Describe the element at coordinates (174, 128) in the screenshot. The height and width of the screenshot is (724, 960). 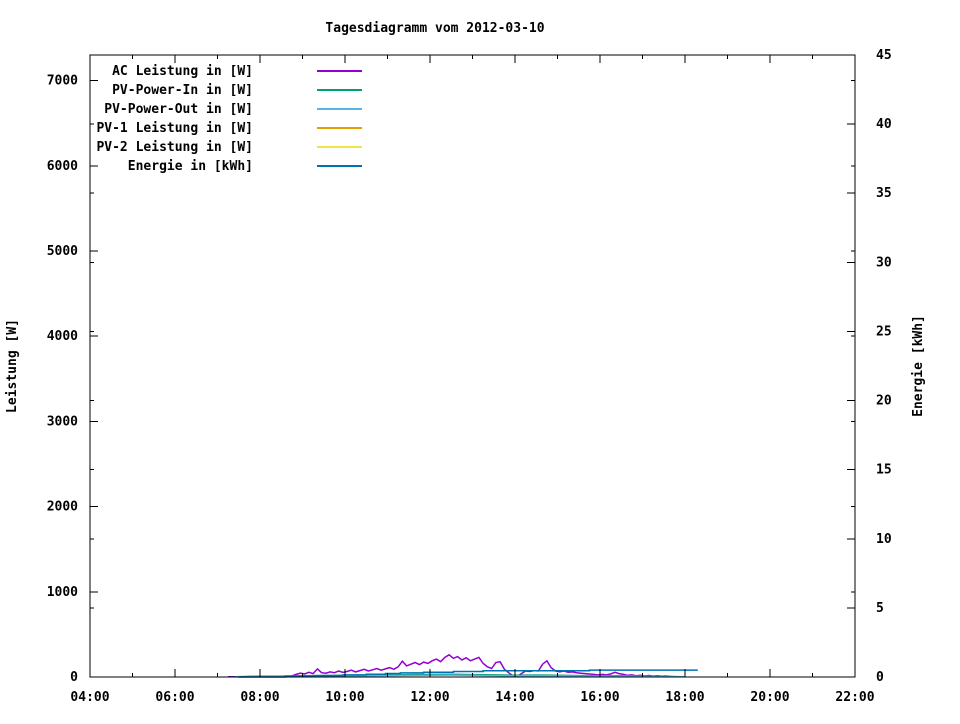
I see `legend-label: PV-1 Leistung in [W]` at that location.